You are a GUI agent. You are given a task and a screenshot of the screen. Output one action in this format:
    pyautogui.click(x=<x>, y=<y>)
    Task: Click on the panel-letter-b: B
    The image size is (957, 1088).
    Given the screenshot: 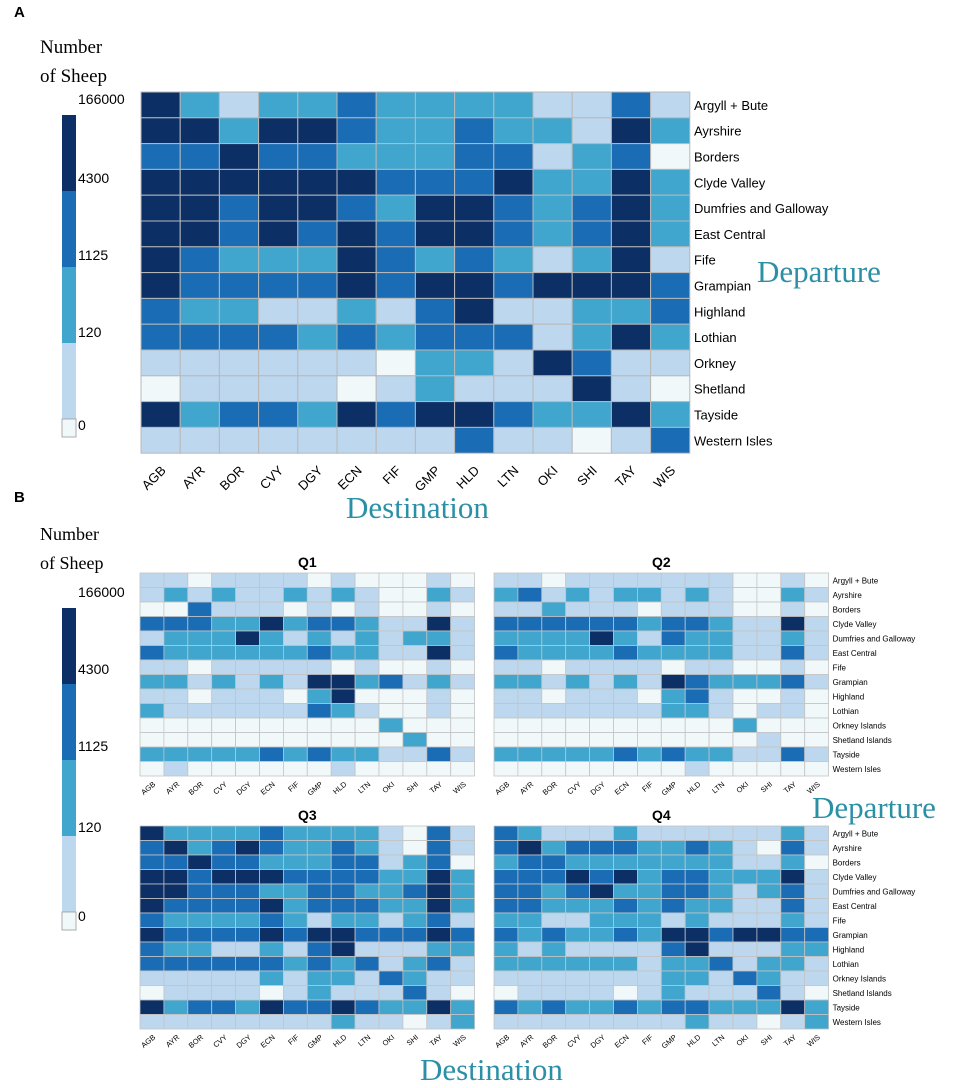 What is the action you would take?
    pyautogui.click(x=19, y=497)
    